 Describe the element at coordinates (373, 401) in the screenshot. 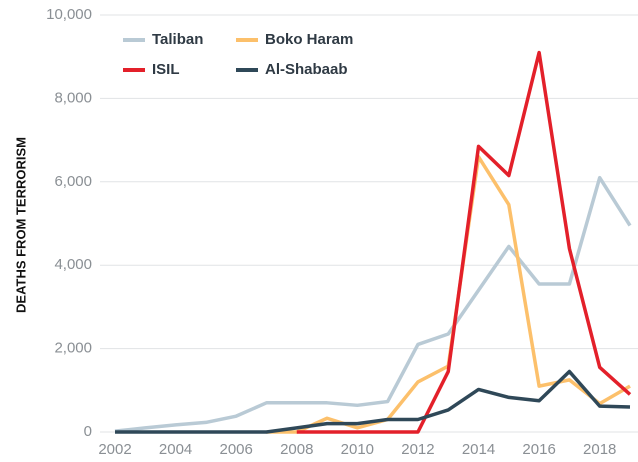

I see `series-line` at that location.